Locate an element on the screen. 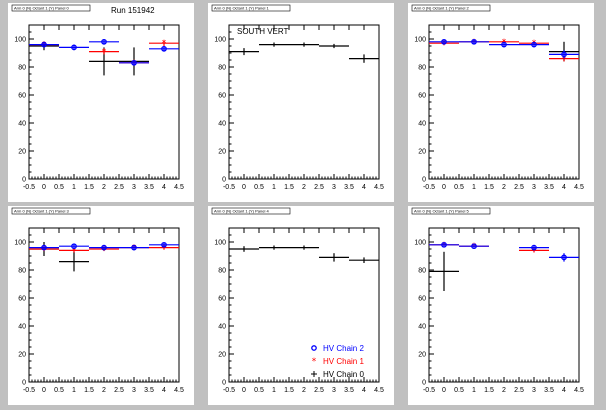  x-tick-label: 4 is located at coordinates (564, 390).